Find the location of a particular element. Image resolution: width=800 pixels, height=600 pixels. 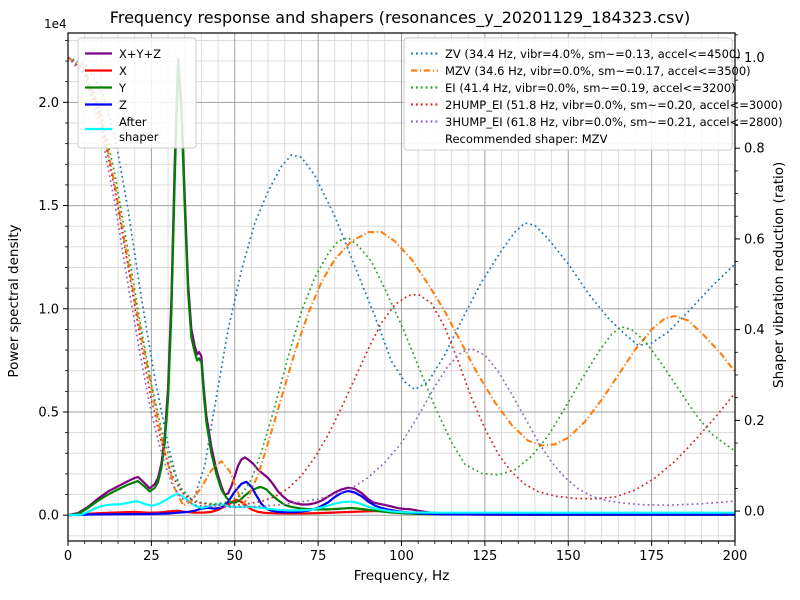

y-axis-right-label: Shaper vibration reduction (ratio) is located at coordinates (779, 274).